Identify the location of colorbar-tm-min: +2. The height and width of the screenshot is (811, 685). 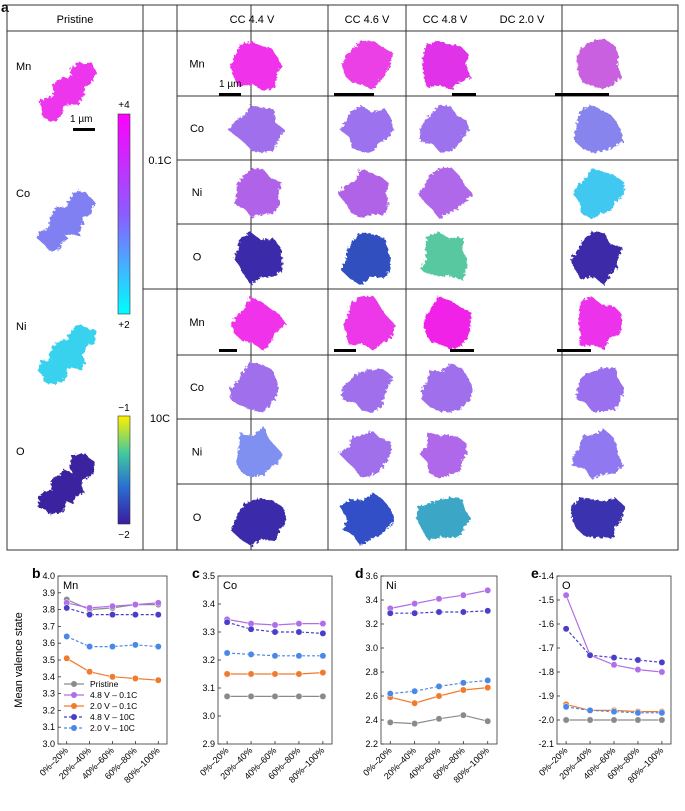
(124, 325).